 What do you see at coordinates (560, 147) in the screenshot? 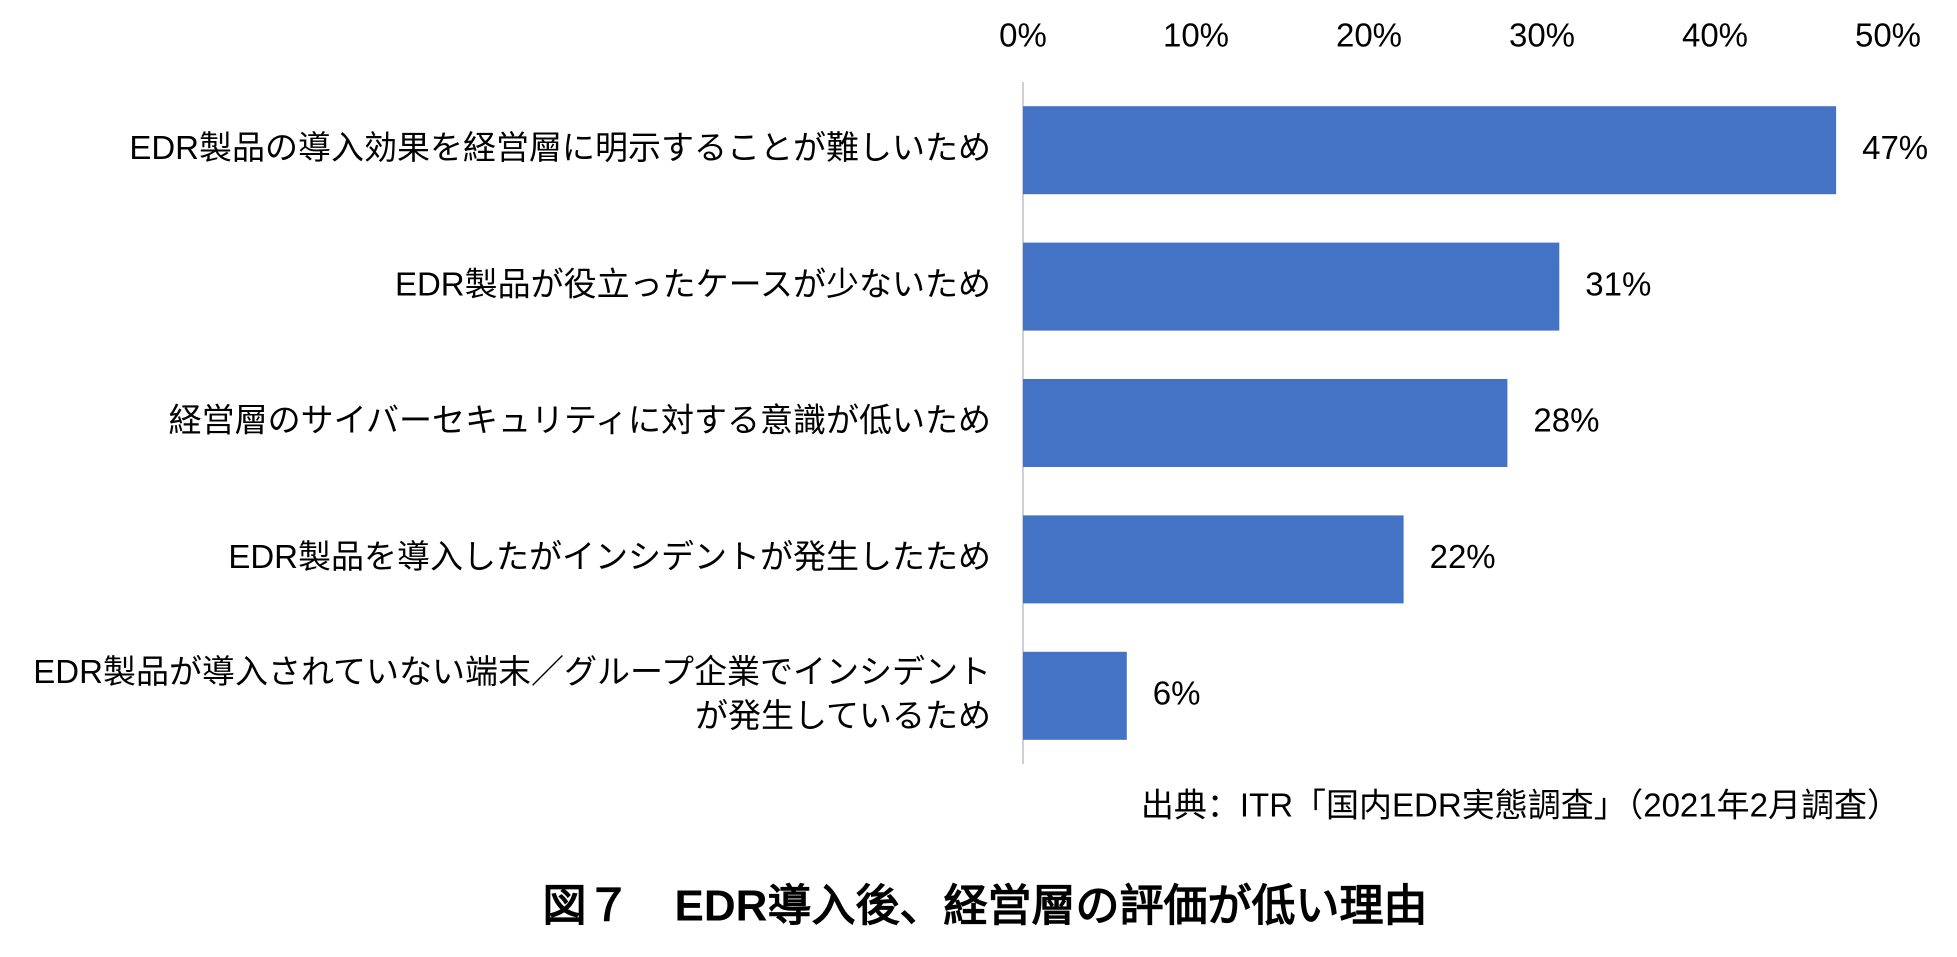
I see `y-tick-label: EDR製品の導入効果を経営層に明示することが難しいため` at bounding box center [560, 147].